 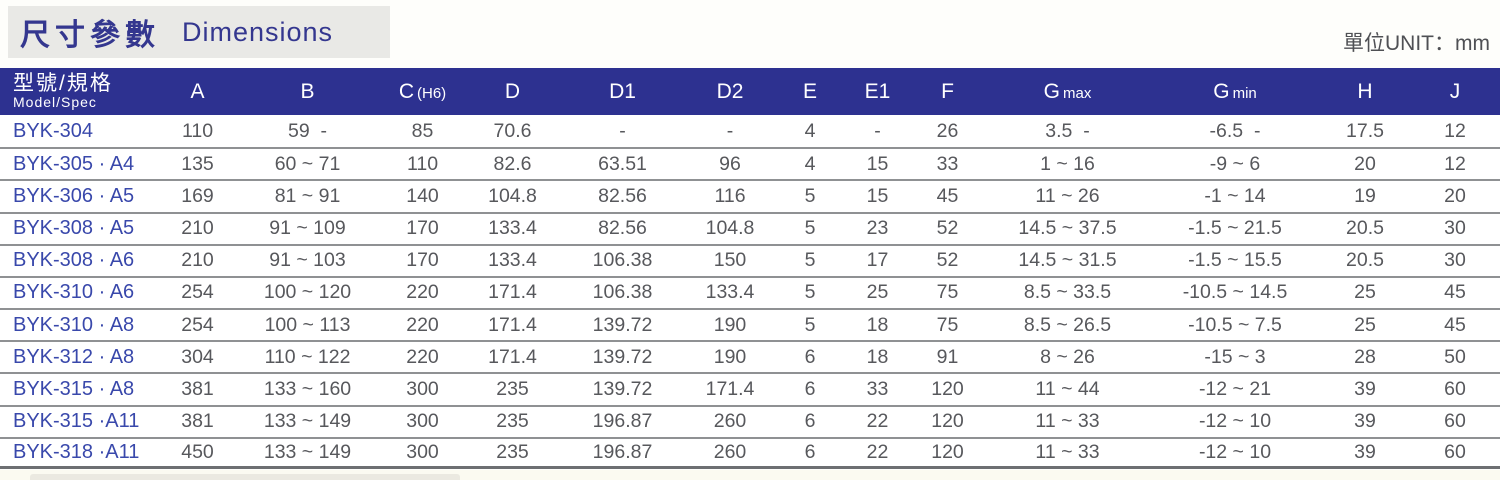 I want to click on value-cell: 15, so click(x=877, y=195).